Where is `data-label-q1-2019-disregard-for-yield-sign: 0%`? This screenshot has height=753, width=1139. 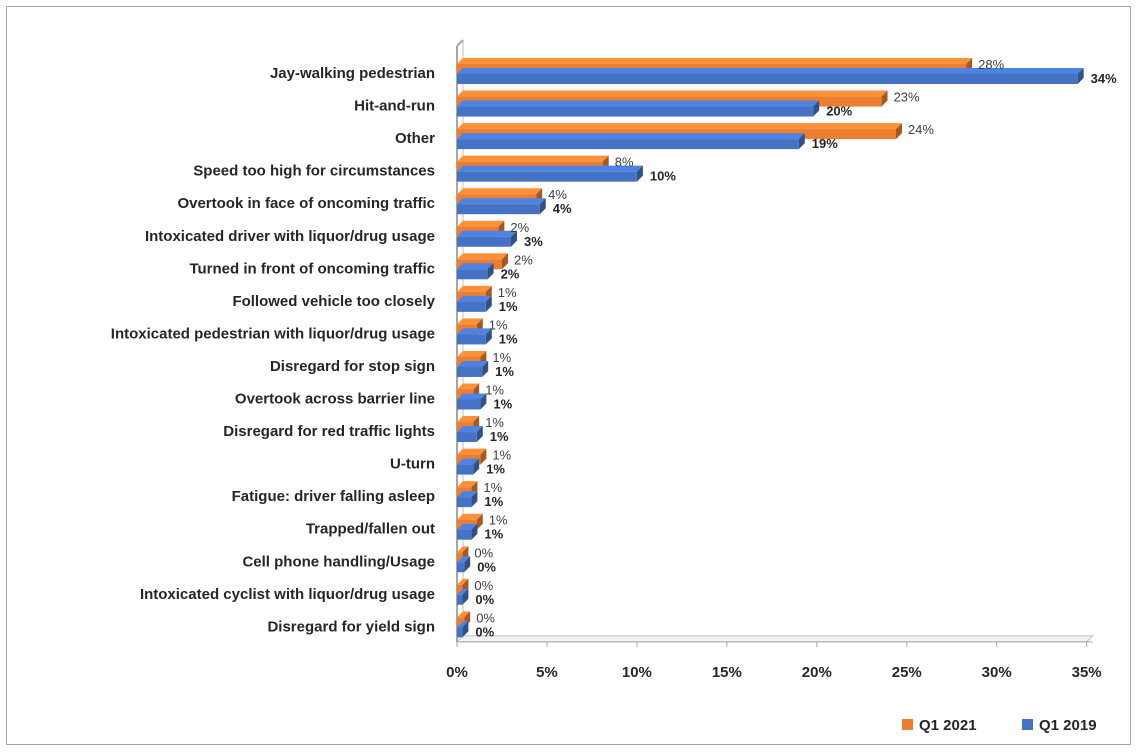 data-label-q1-2019-disregard-for-yield-sign: 0% is located at coordinates (484, 631).